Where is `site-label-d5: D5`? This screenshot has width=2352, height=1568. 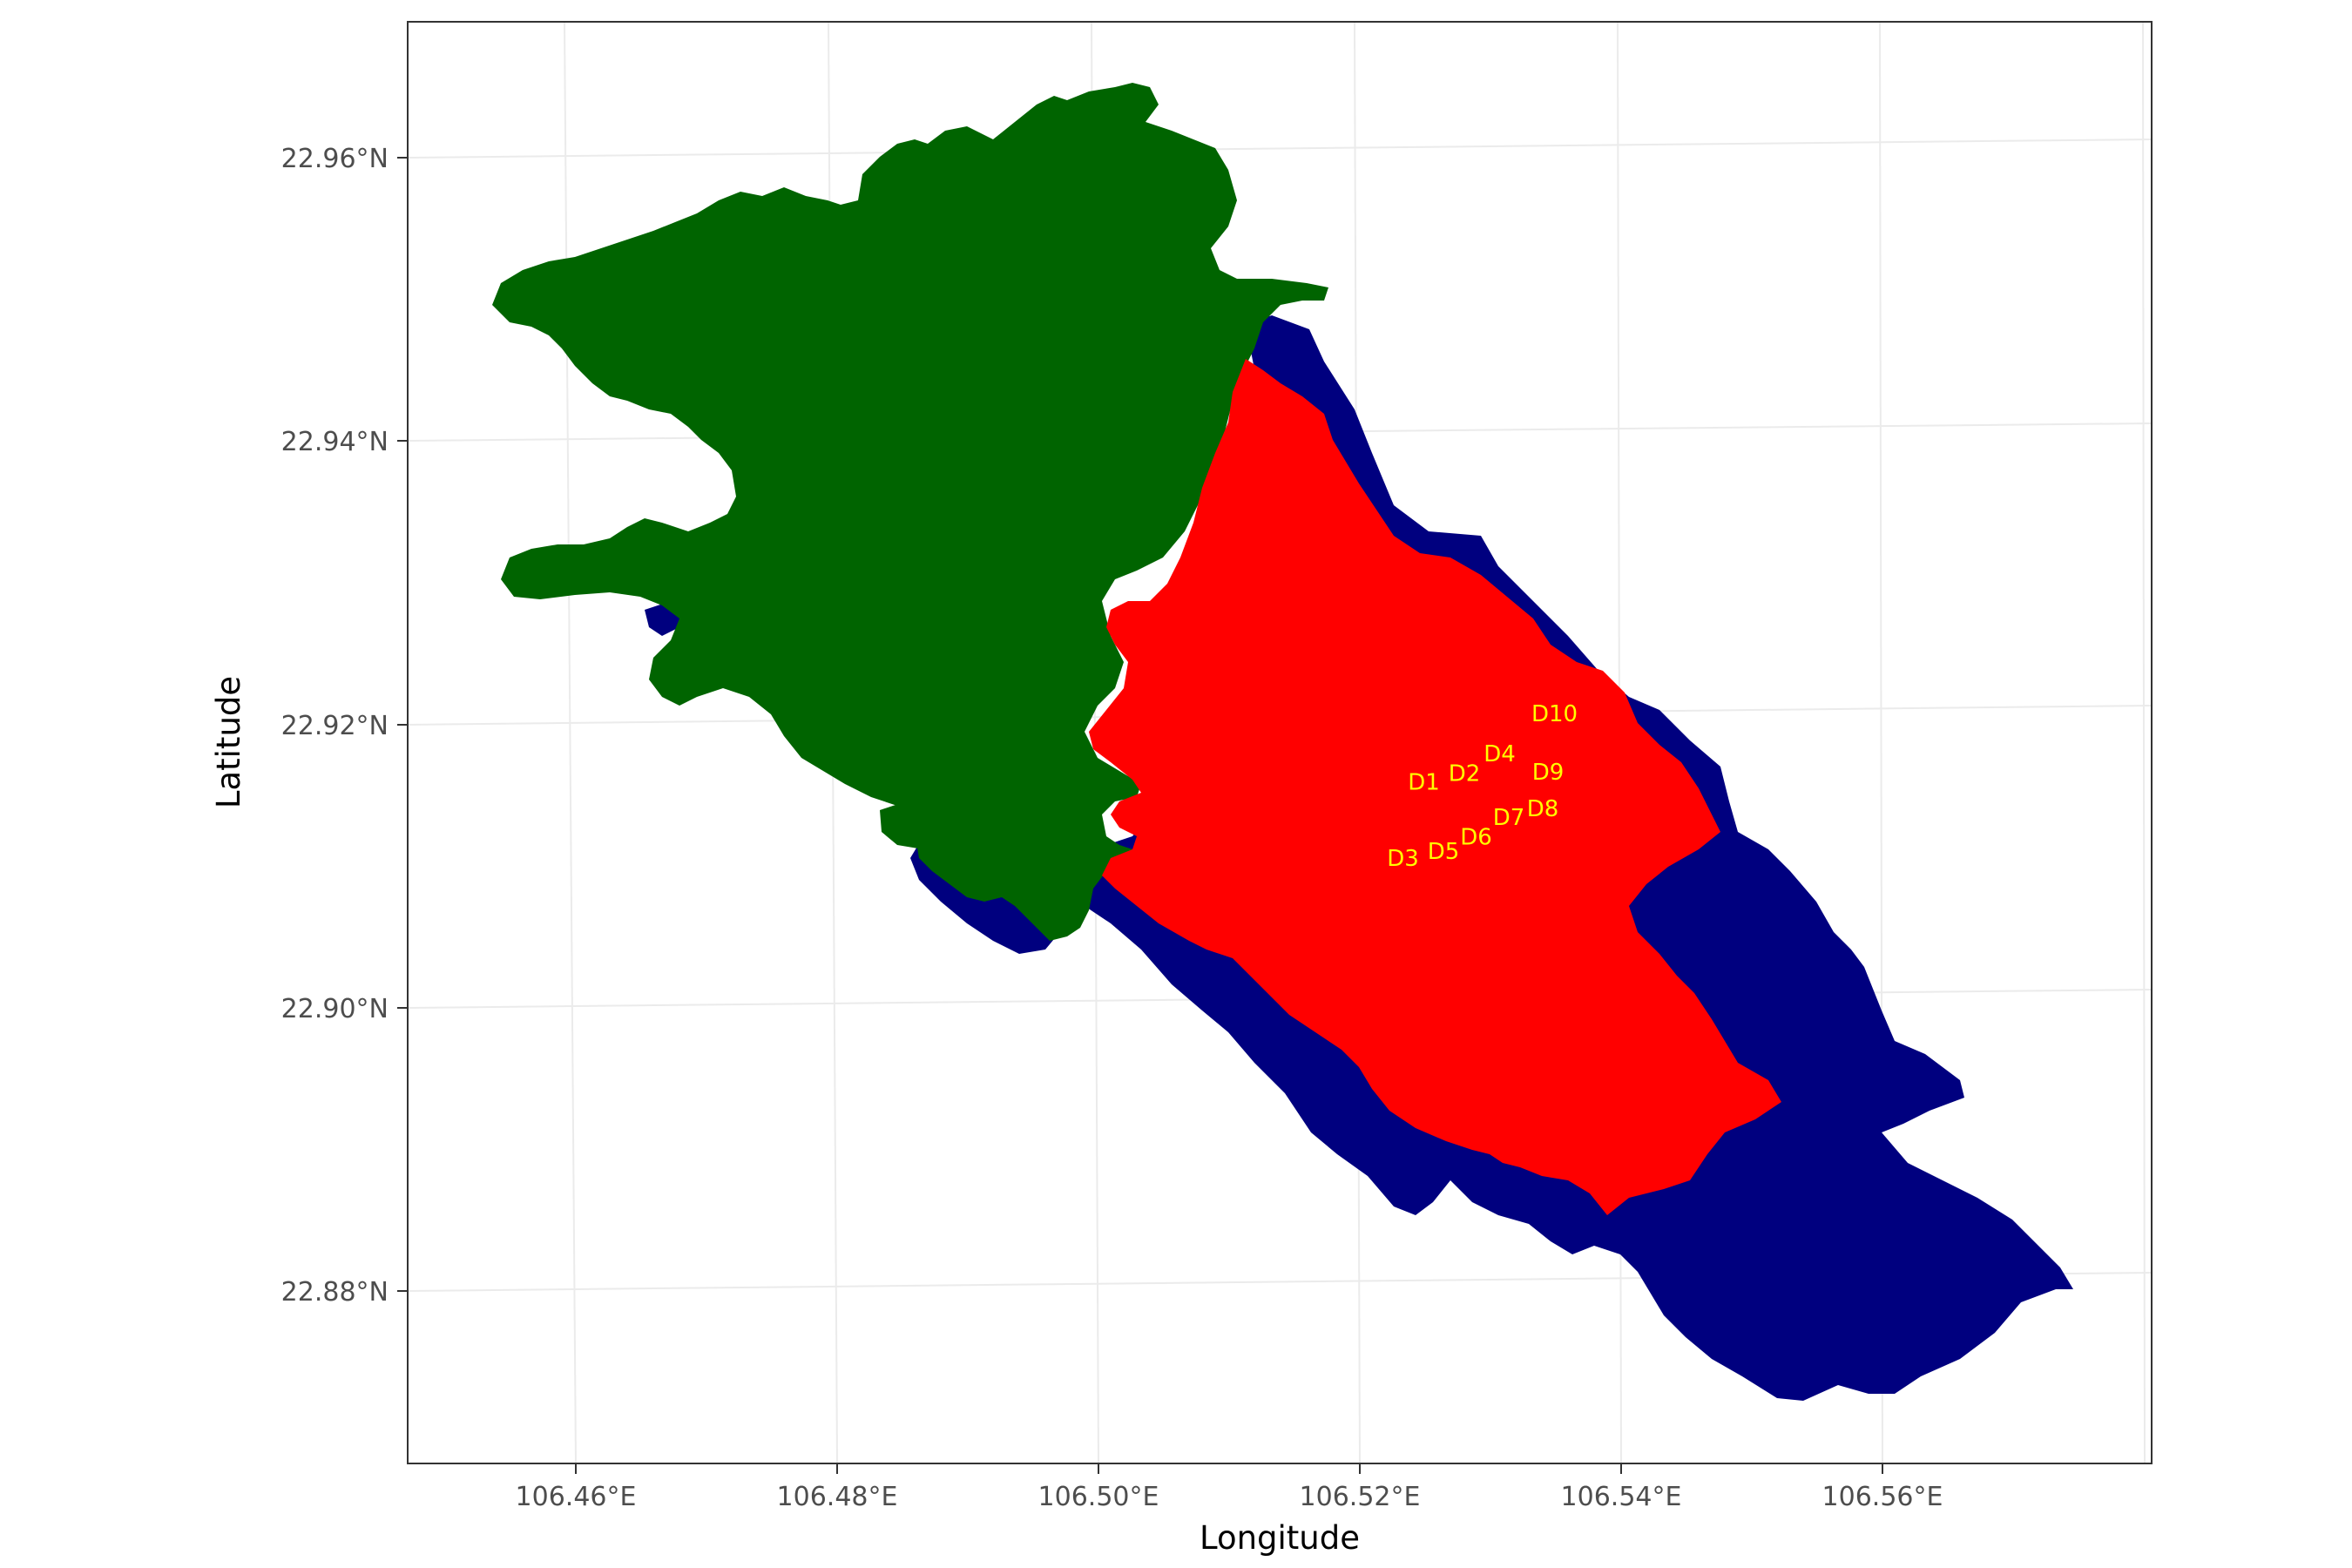 site-label-d5: D5 is located at coordinates (1444, 852).